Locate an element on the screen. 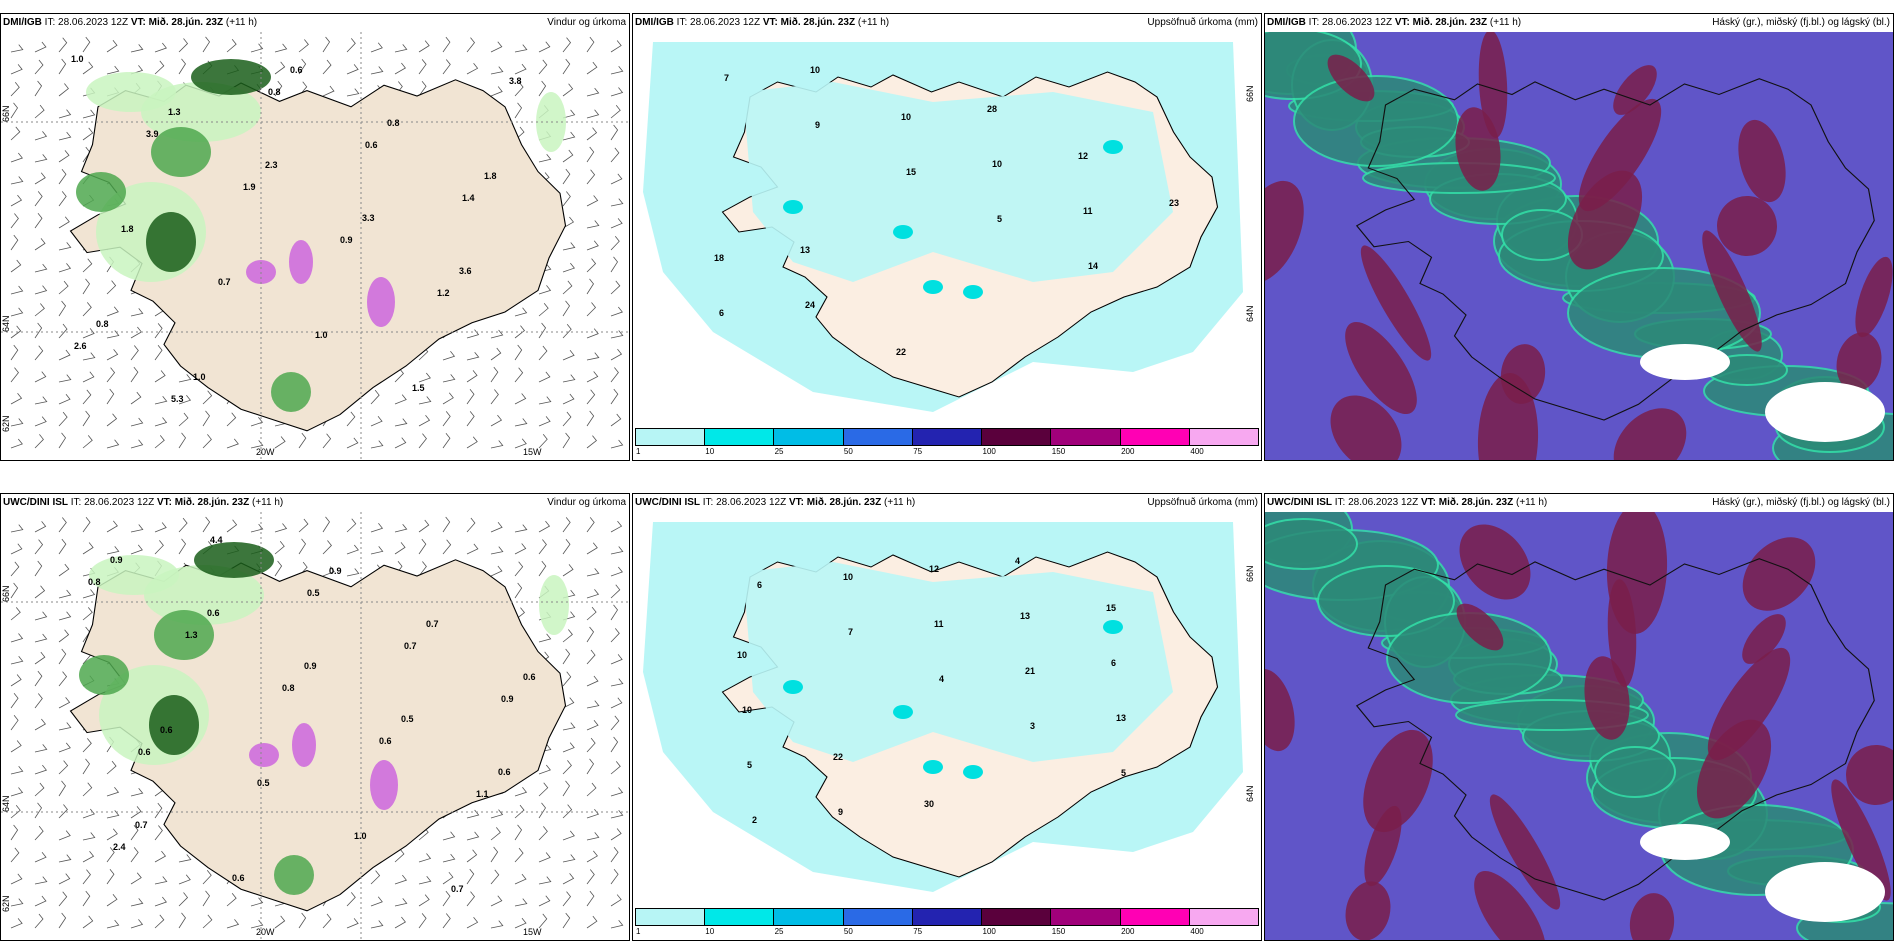 The image size is (1900, 950). precip-value-label: 23 is located at coordinates (1174, 203).